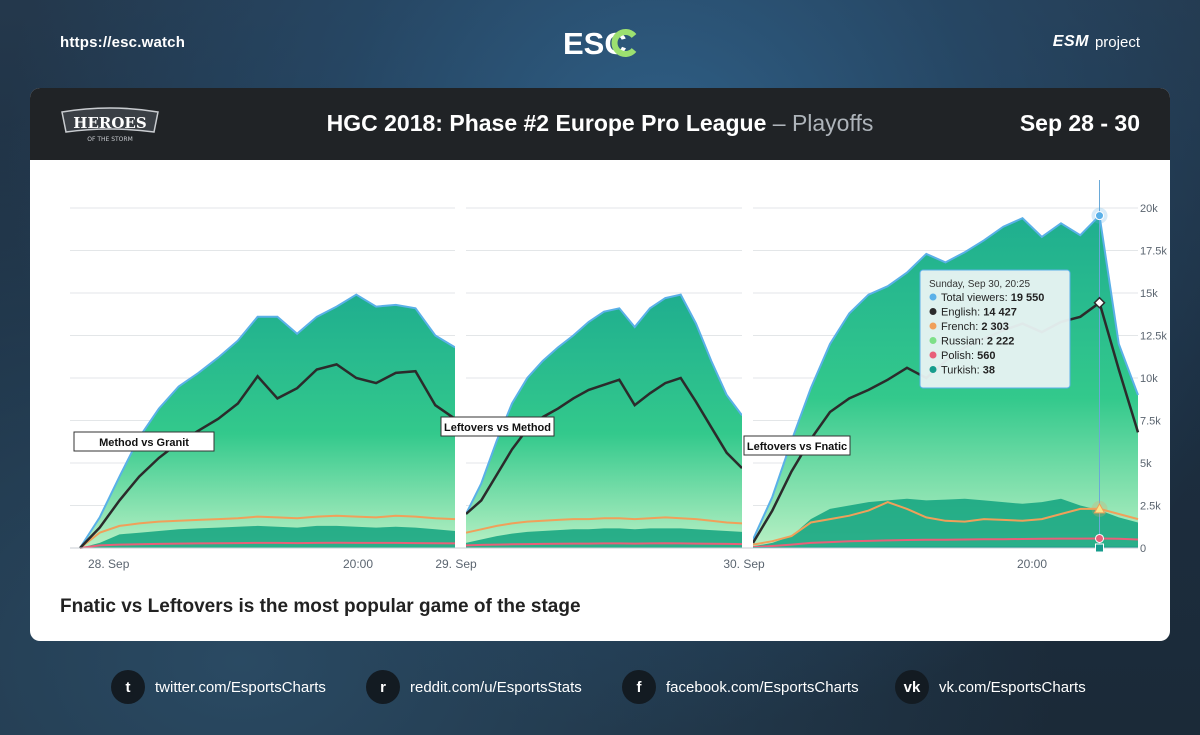 The height and width of the screenshot is (735, 1200). What do you see at coordinates (832, 123) in the screenshot?
I see `title-sub: Playoffs` at bounding box center [832, 123].